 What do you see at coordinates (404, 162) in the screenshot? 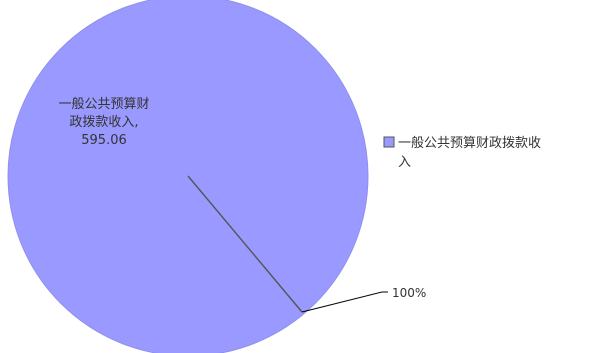
I see `legend-label-line-2: 入` at bounding box center [404, 162].